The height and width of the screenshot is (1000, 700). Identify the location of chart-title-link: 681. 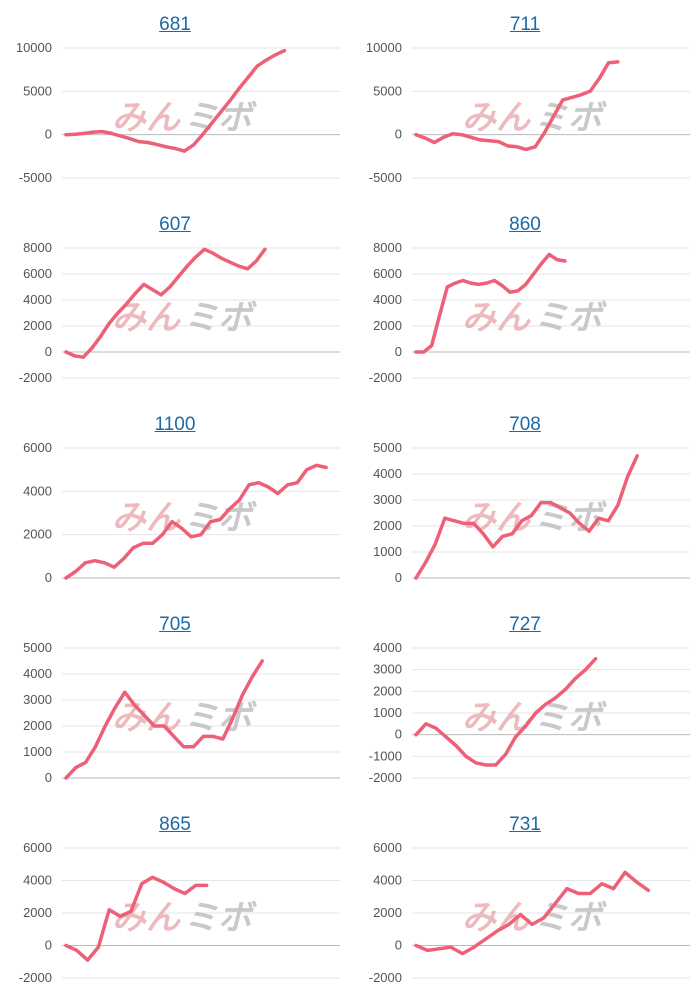
(175, 24).